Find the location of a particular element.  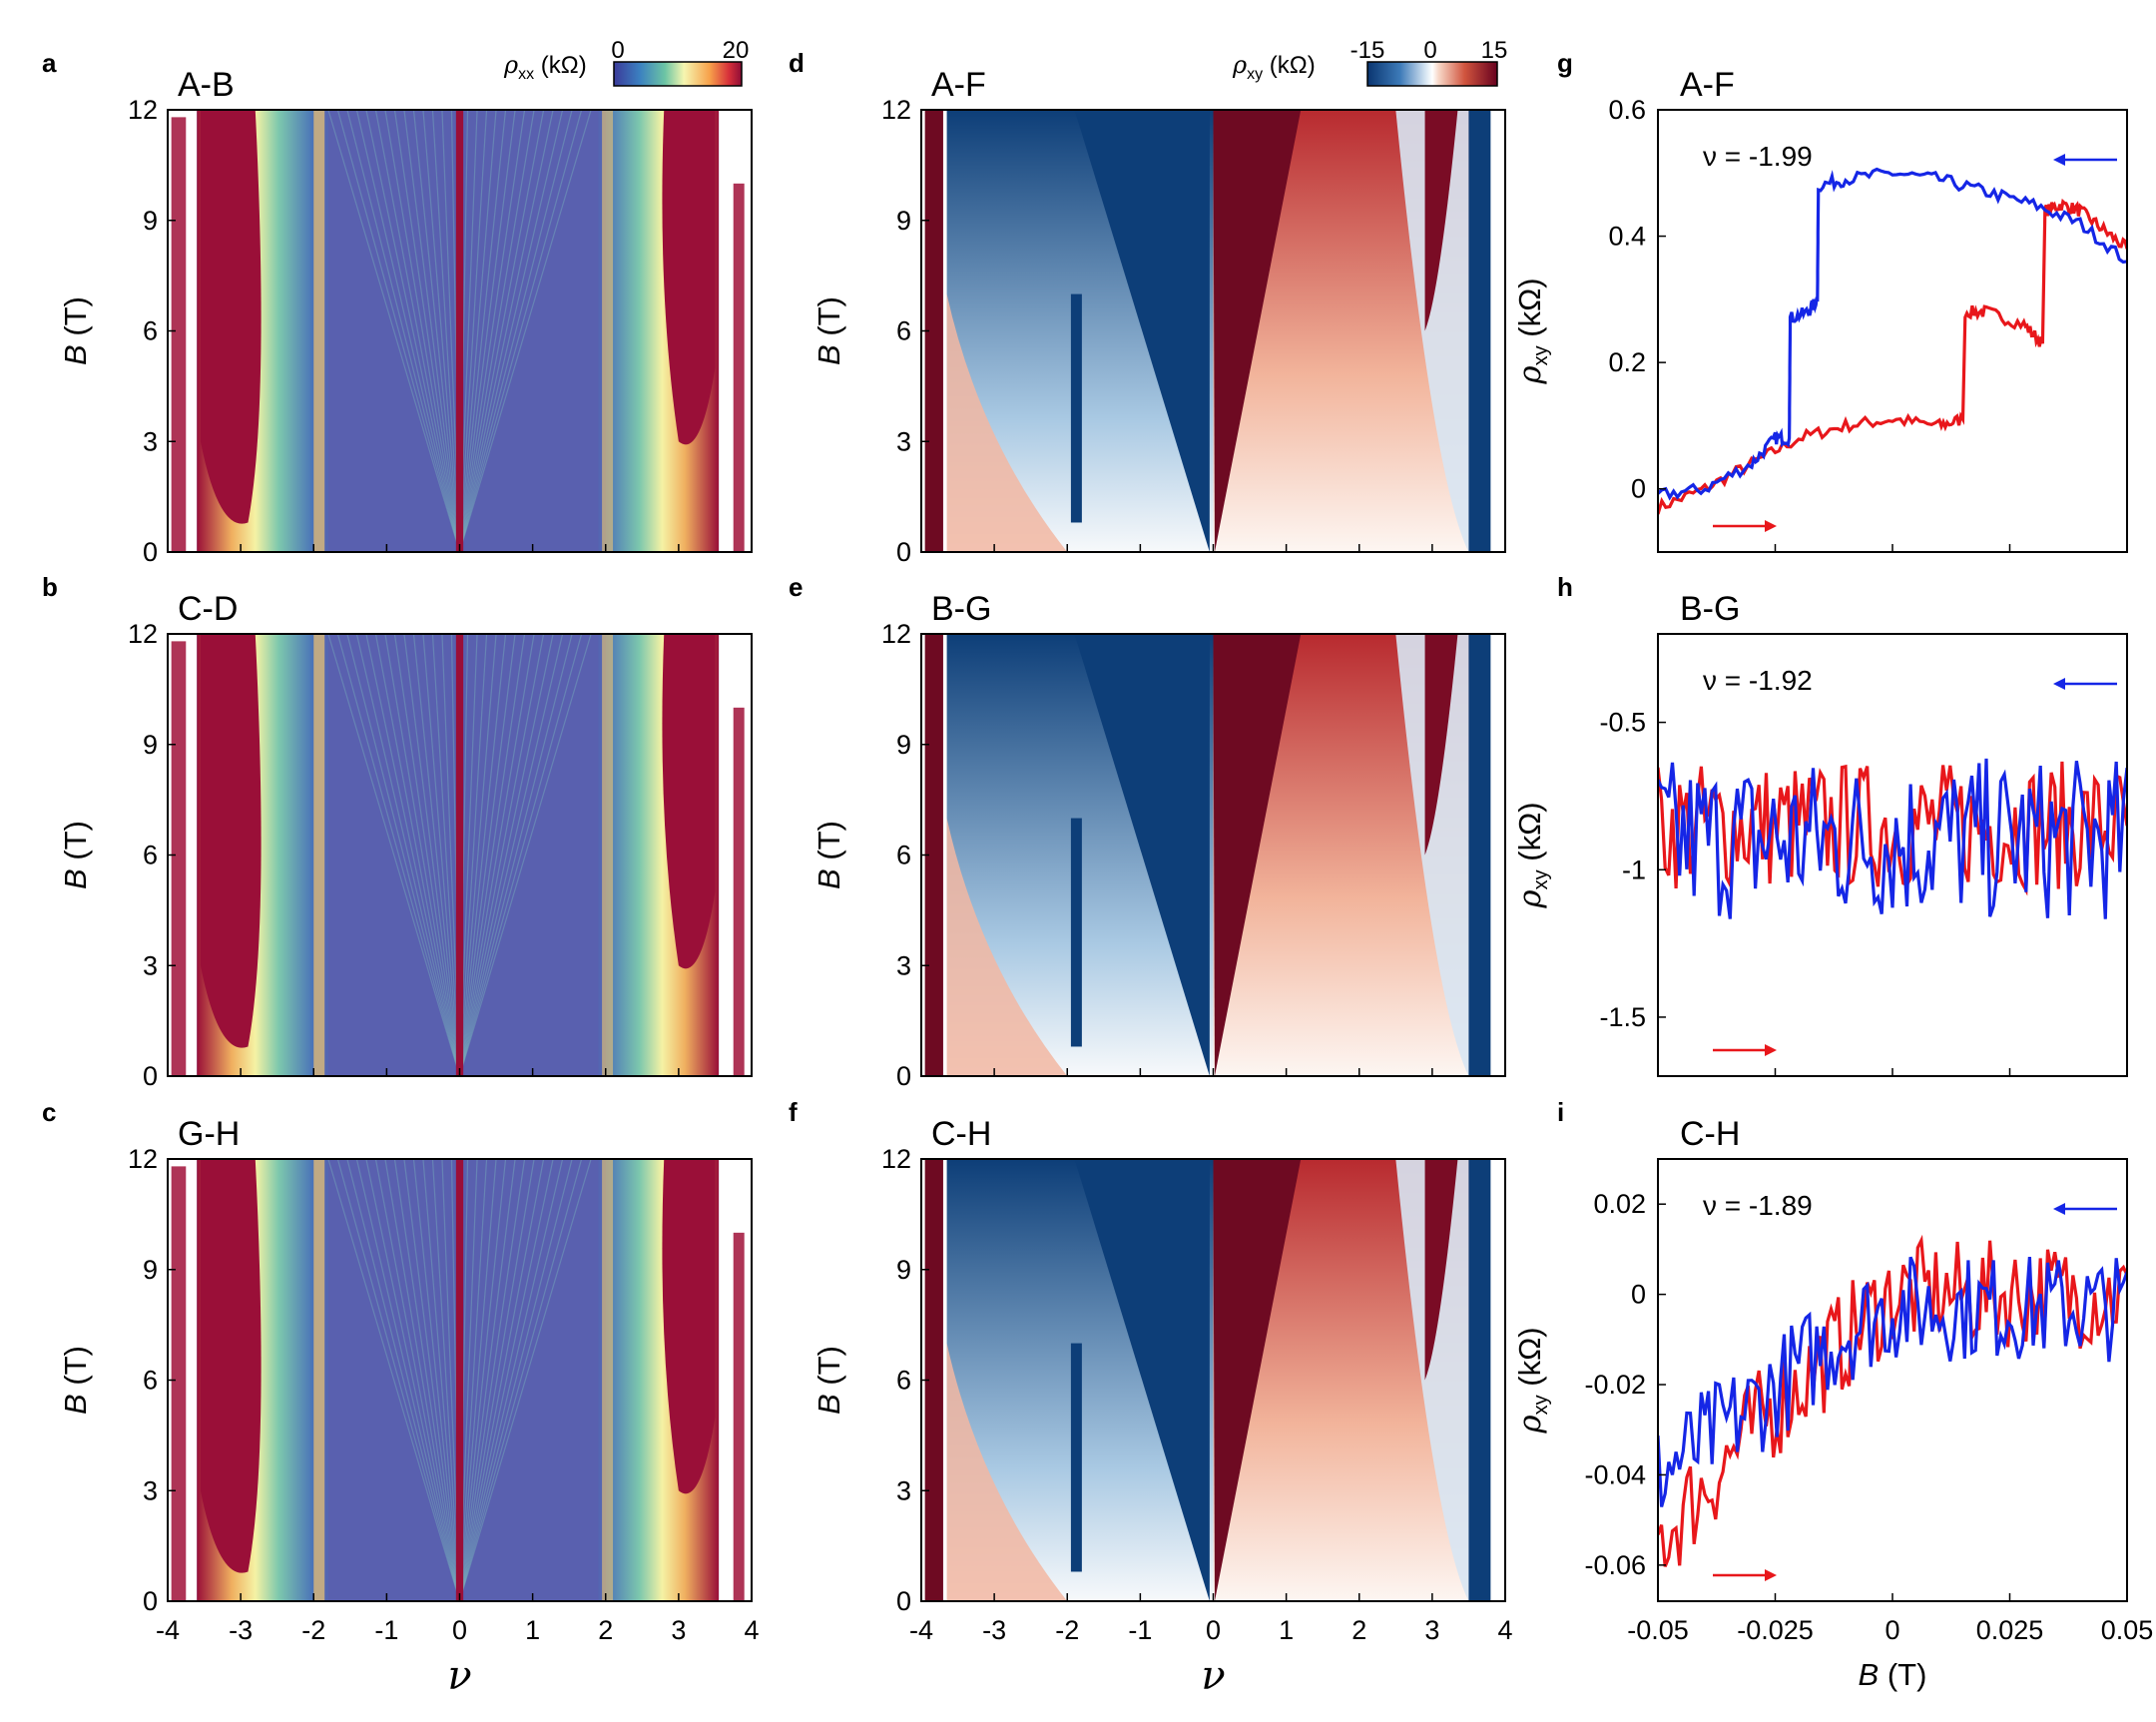

y-tick-a-12: 12 is located at coordinates (143, 110).